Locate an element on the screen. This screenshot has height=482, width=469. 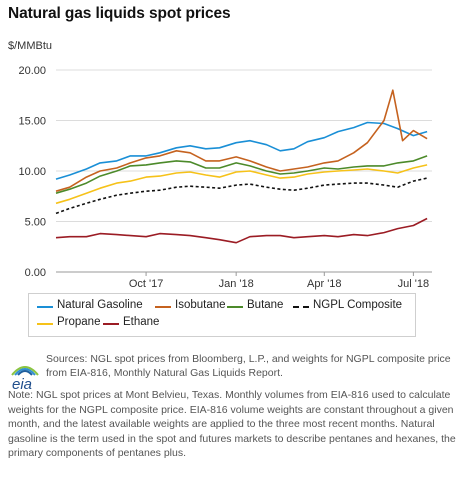
legend-swatch-propane is located at coordinates (45, 324).